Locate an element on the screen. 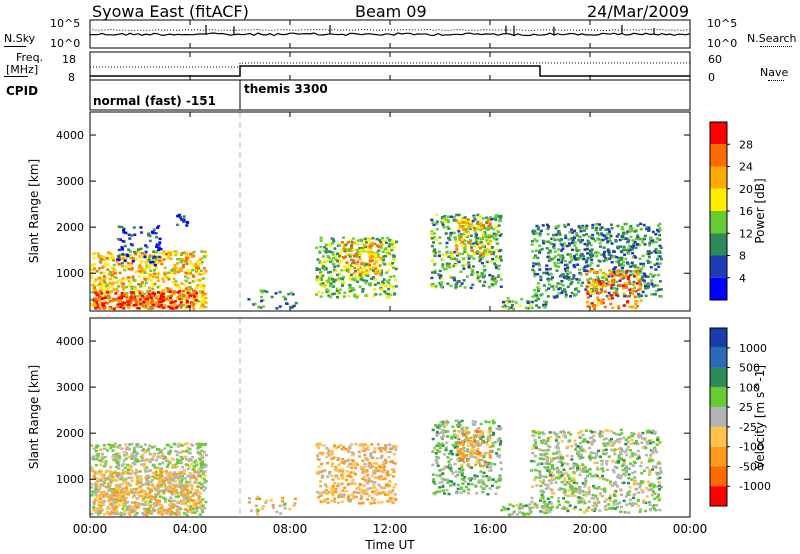 This screenshot has height=554, width=800. y-tick-label: 4000 is located at coordinates (70, 135).